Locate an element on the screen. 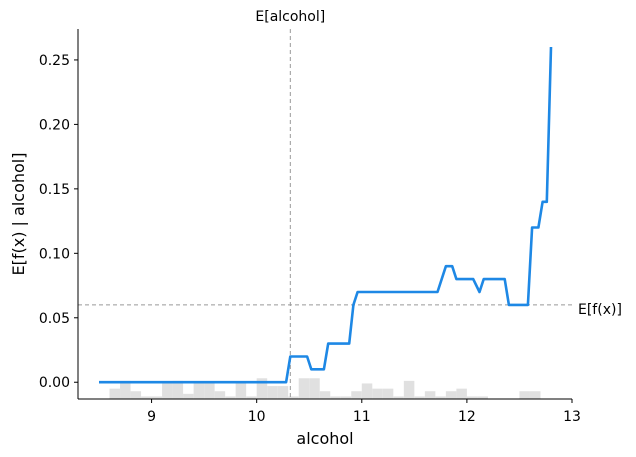 This screenshot has width=636, height=457. histogram-bars is located at coordinates (325, 388).